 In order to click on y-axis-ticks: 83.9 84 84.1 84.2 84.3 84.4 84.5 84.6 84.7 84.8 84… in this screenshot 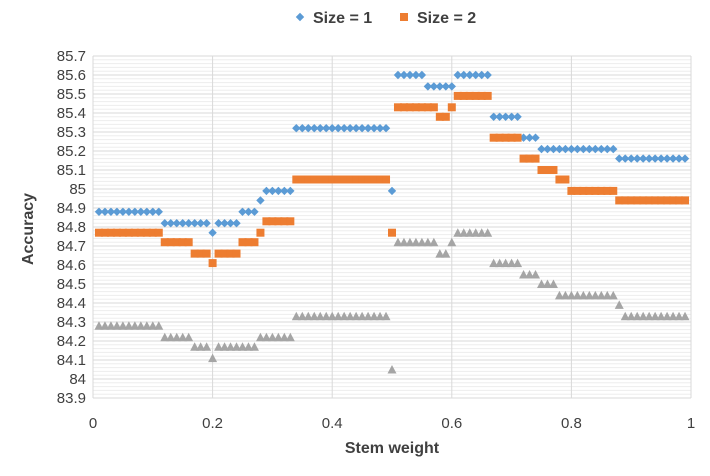, I will do `click(71, 227)`.